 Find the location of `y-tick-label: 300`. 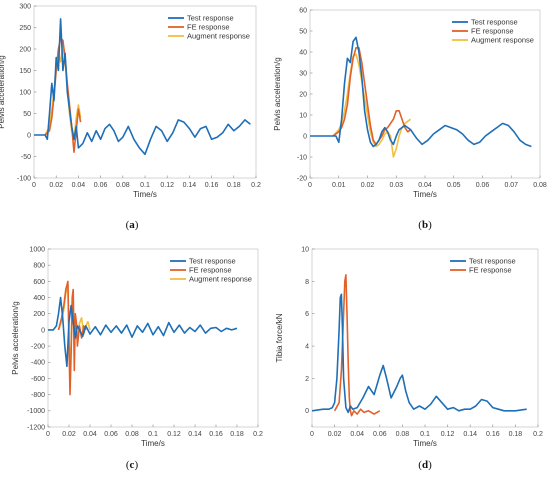

y-tick-label: 300 is located at coordinates (25, 6).